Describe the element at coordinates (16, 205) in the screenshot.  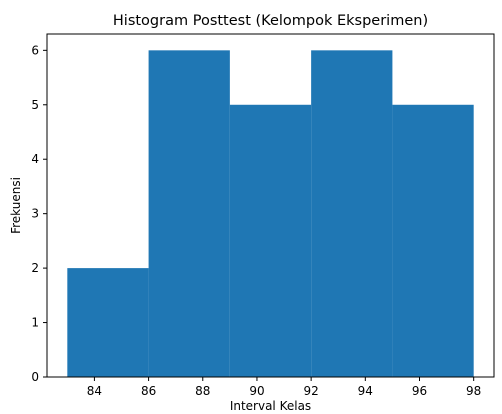
I see `y-axis-label: Frekuensi` at that location.